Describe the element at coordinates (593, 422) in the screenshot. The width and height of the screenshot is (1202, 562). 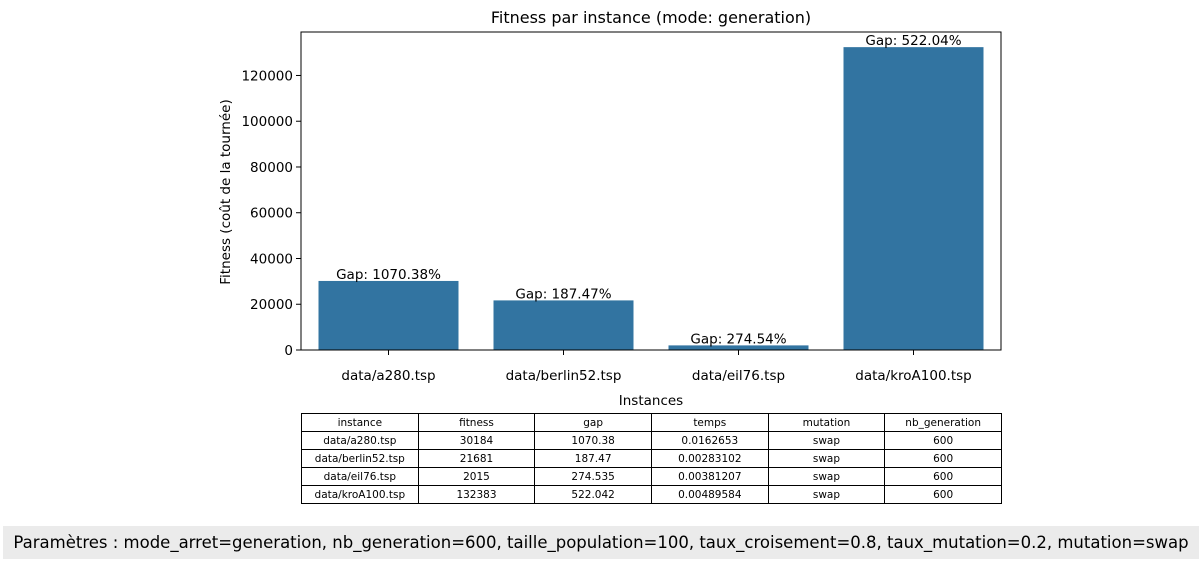
I see `header-gap: gap` at that location.